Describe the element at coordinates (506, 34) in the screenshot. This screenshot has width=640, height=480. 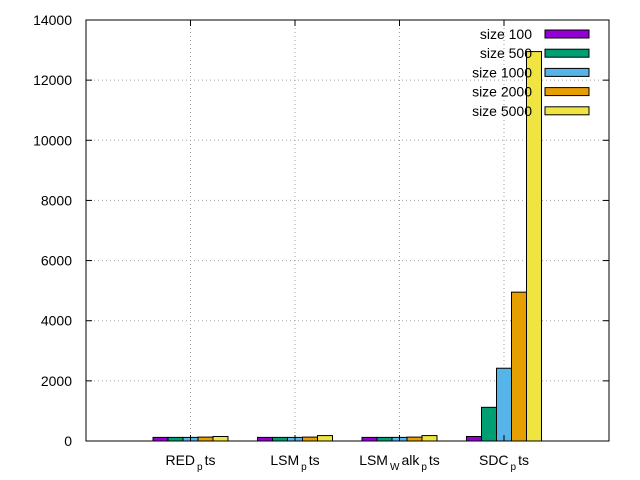
I see `legend-label: size 100` at that location.